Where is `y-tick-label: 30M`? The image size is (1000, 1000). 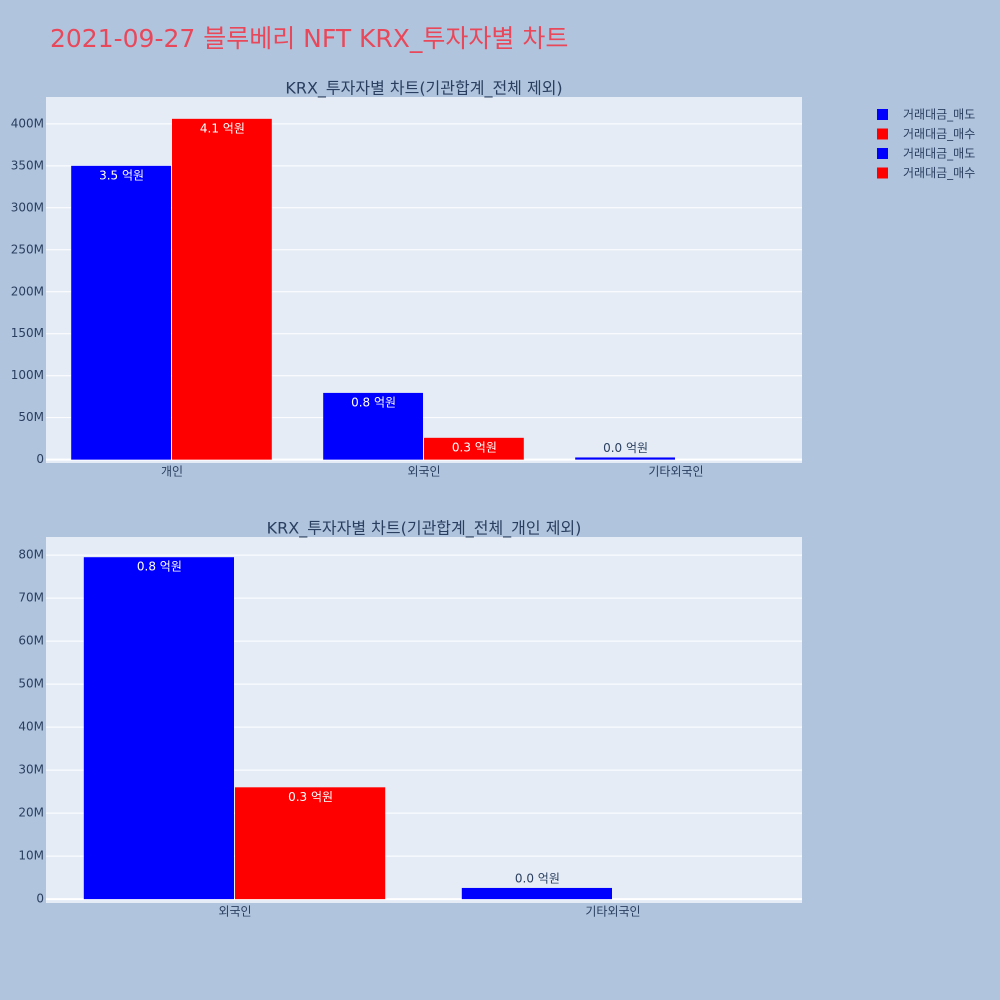
y-tick-label: 30M is located at coordinates (31, 770).